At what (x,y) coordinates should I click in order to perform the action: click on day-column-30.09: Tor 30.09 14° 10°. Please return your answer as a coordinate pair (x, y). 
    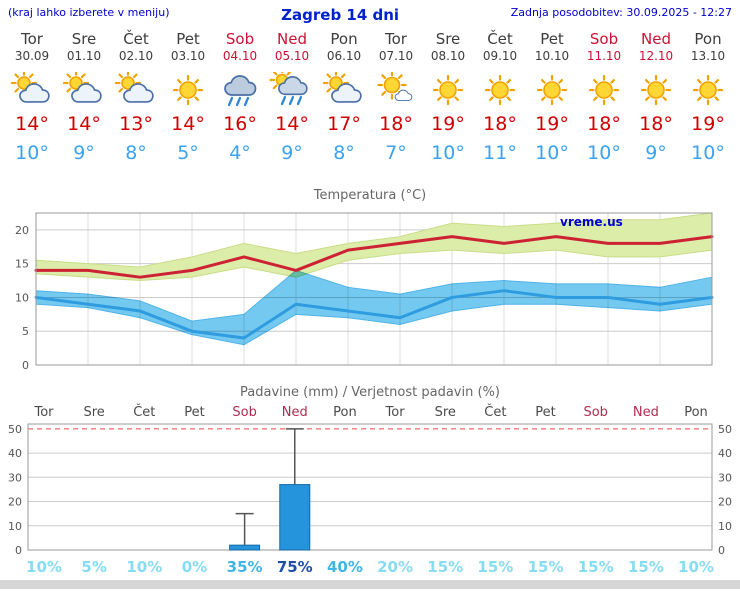
    Looking at the image, I should click on (32, 97).